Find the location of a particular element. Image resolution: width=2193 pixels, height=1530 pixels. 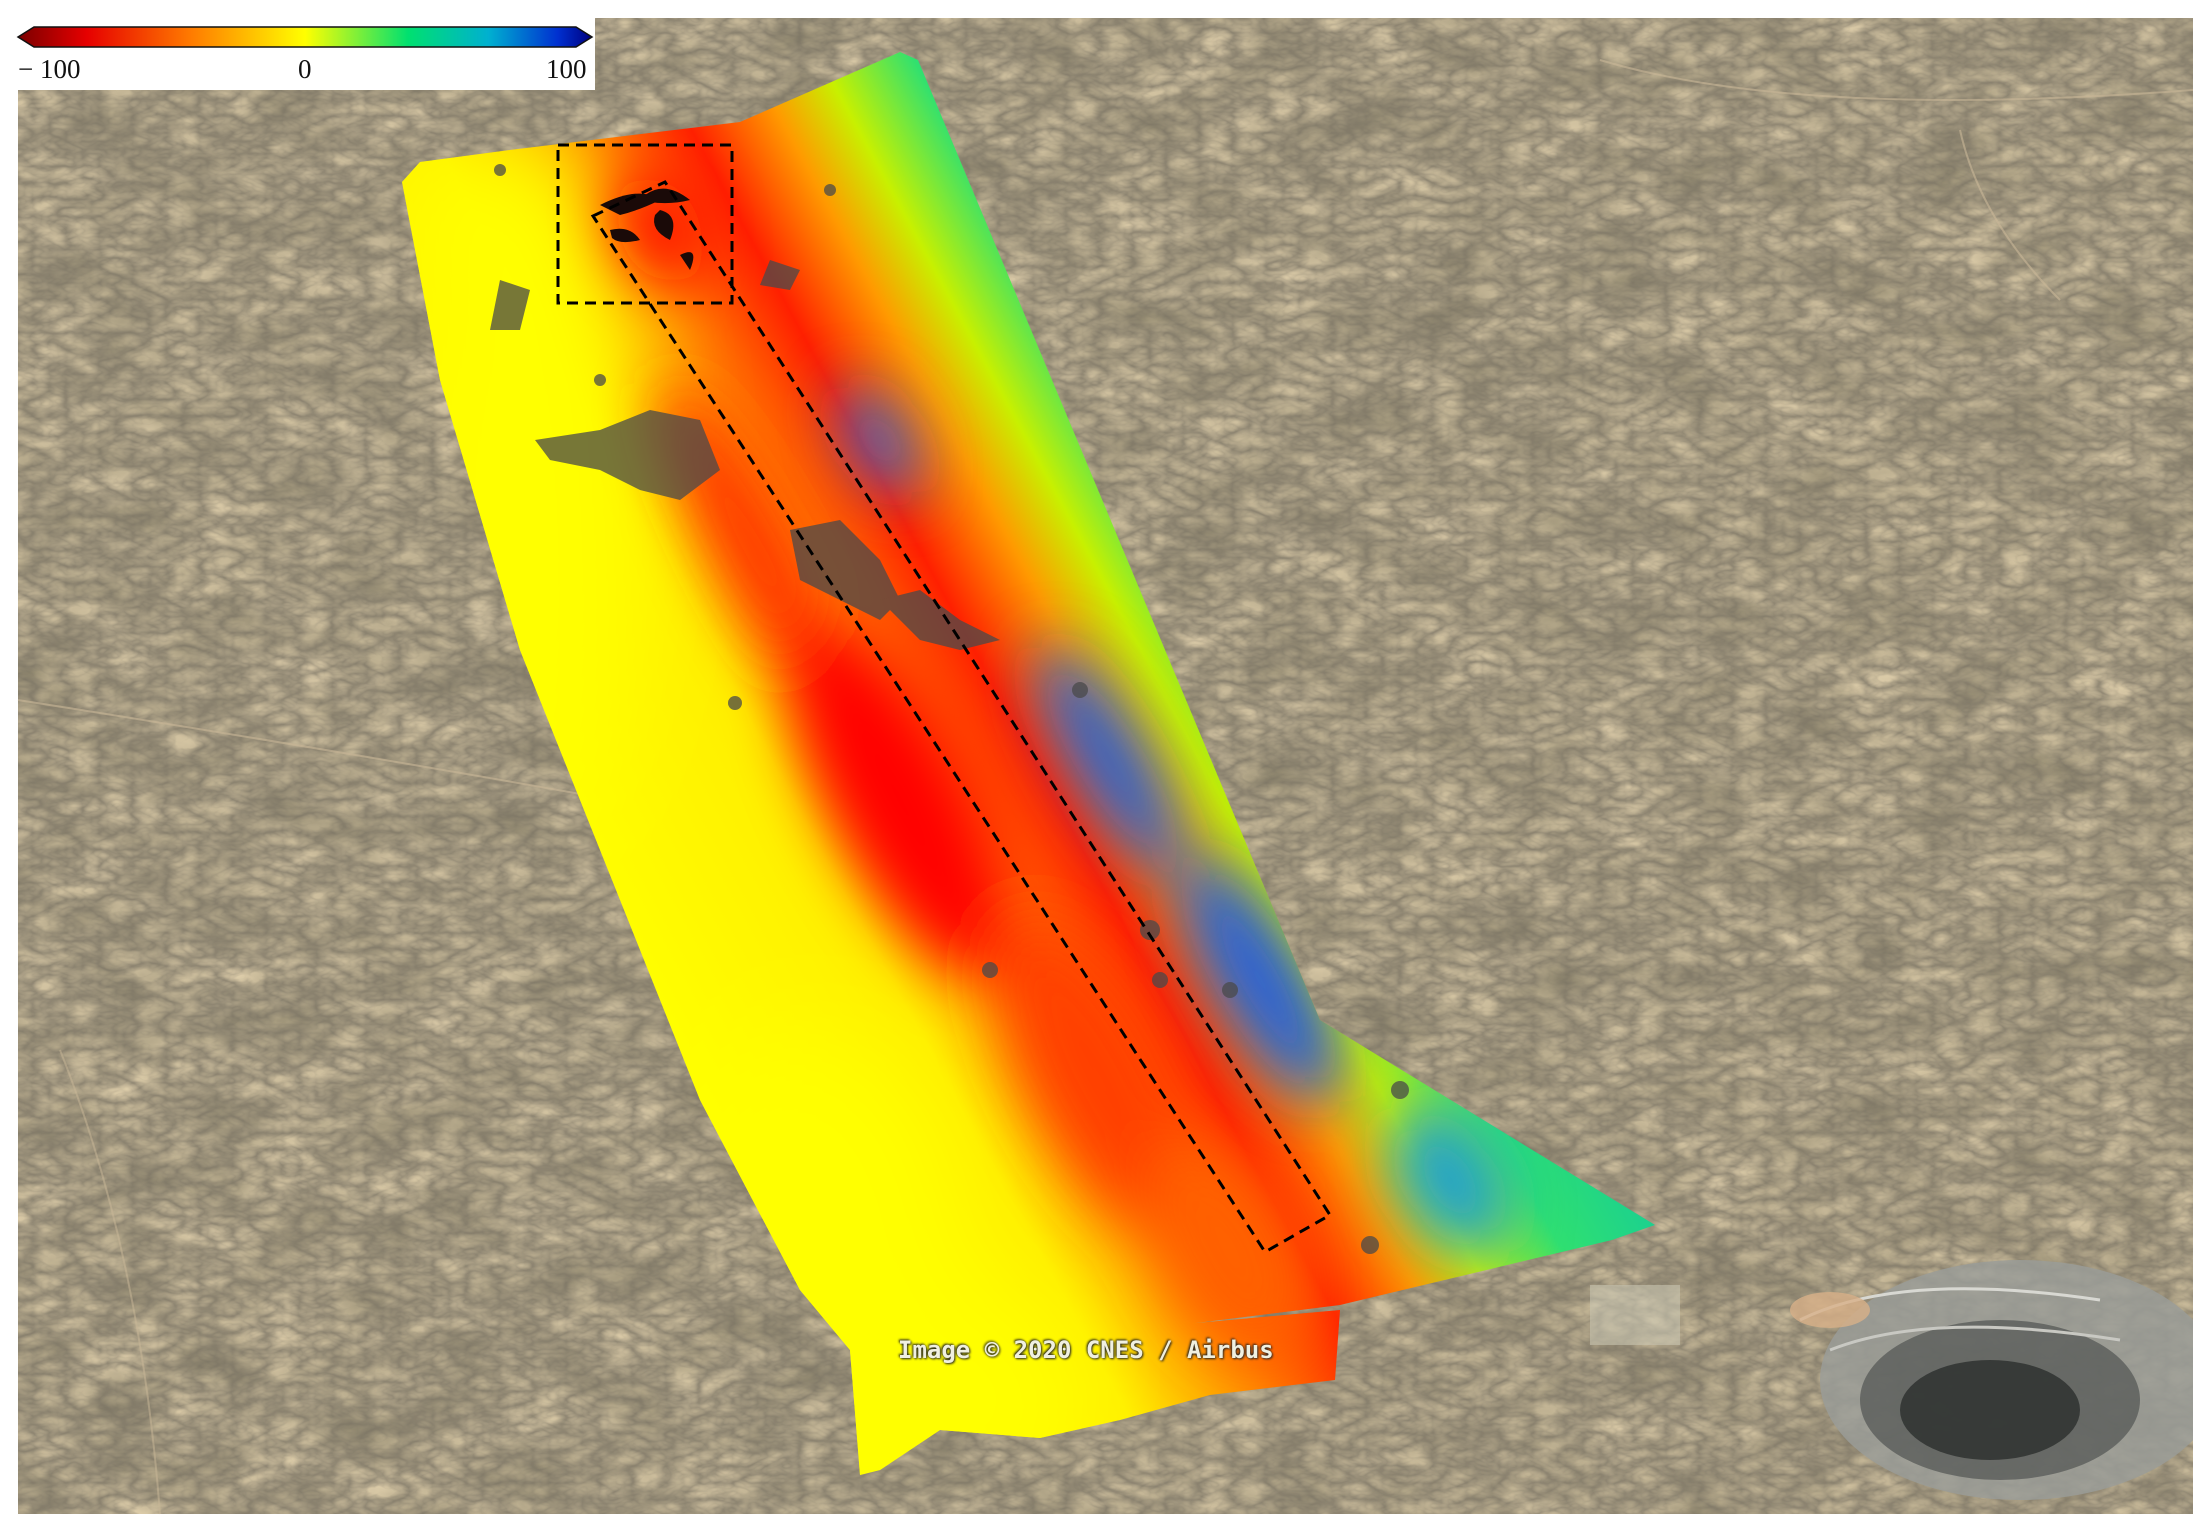

crack-cluster is located at coordinates (647, 229).